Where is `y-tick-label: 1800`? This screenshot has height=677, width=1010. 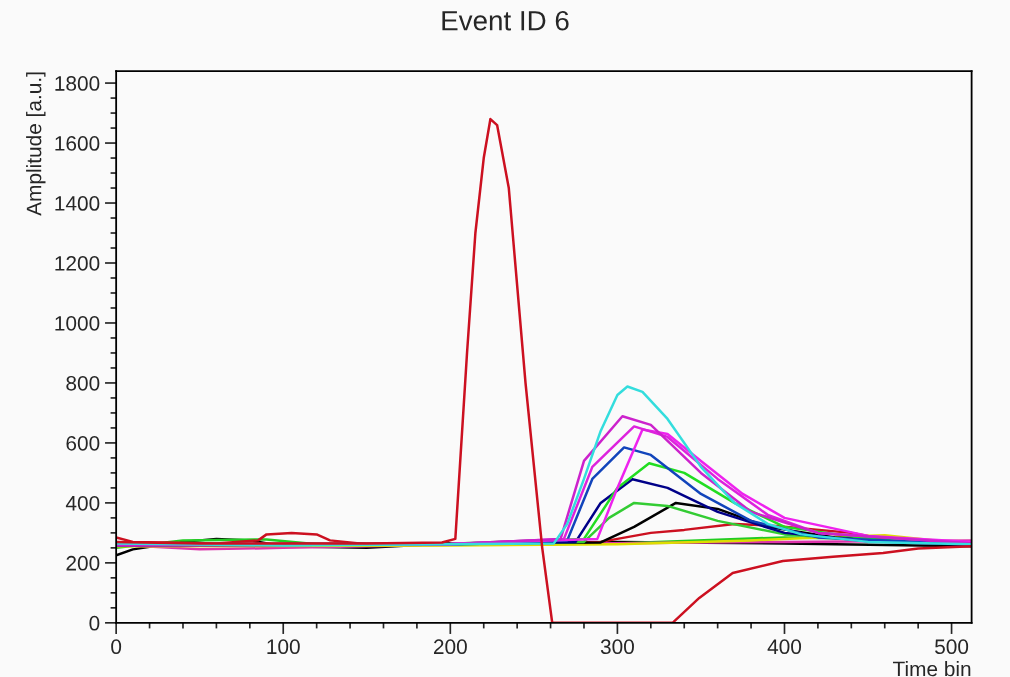
y-tick-label: 1800 is located at coordinates (77, 83).